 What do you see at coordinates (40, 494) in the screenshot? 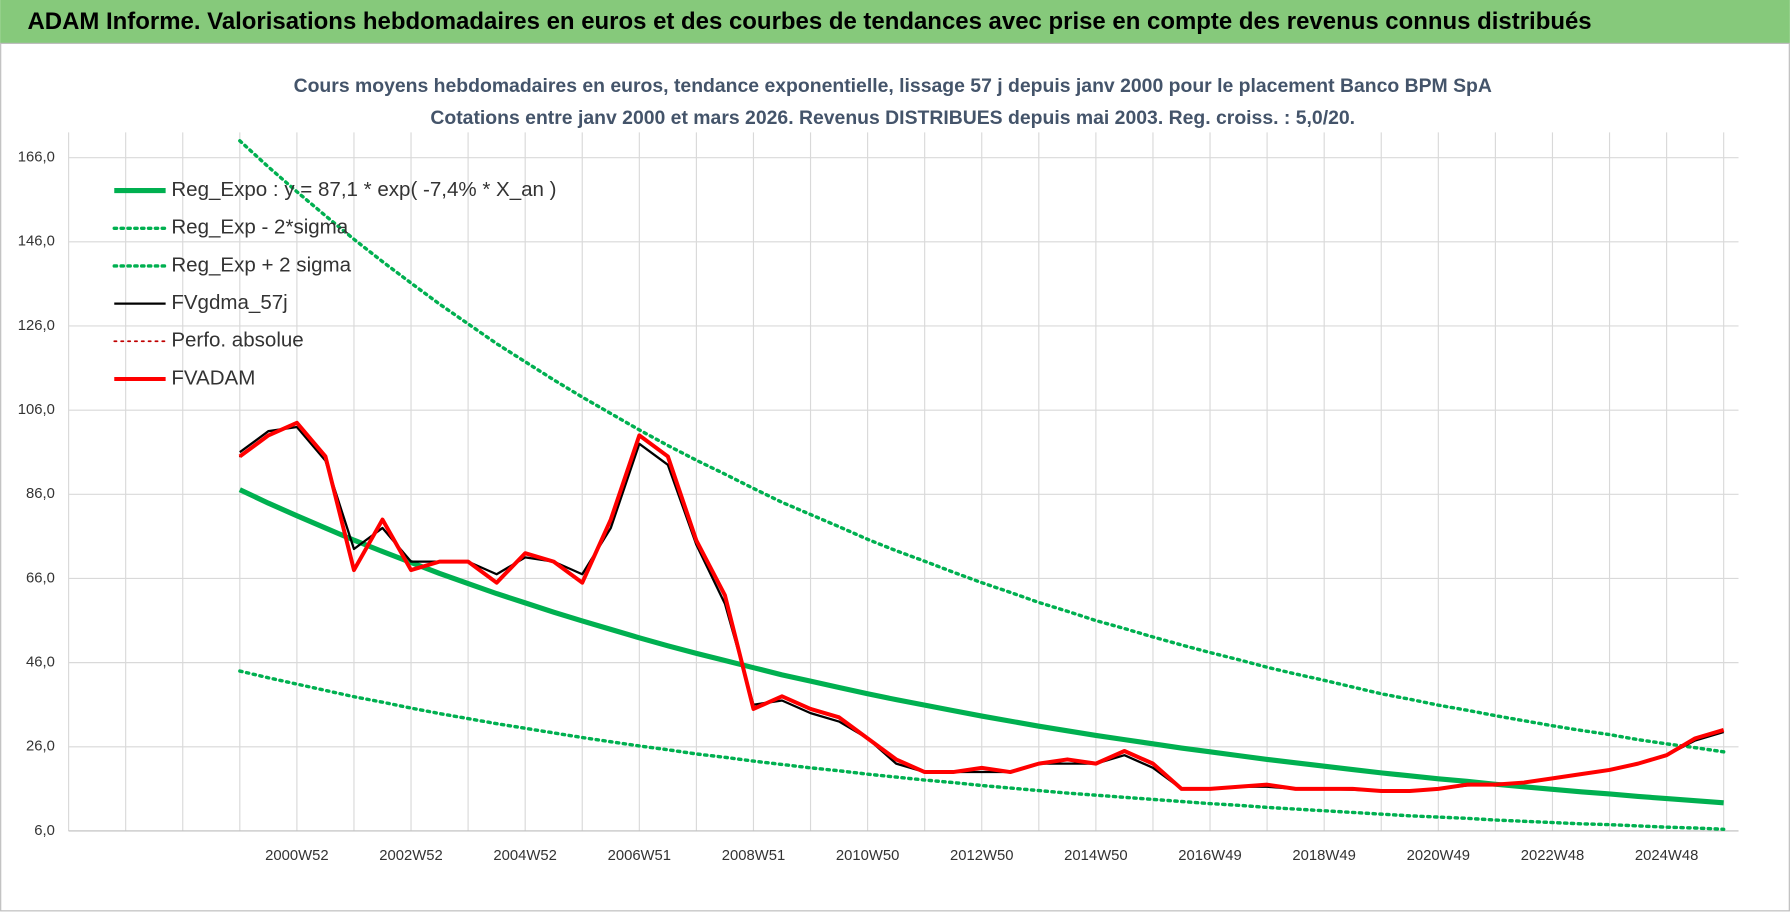
I see `y-tick-label: 86,0` at bounding box center [40, 494].